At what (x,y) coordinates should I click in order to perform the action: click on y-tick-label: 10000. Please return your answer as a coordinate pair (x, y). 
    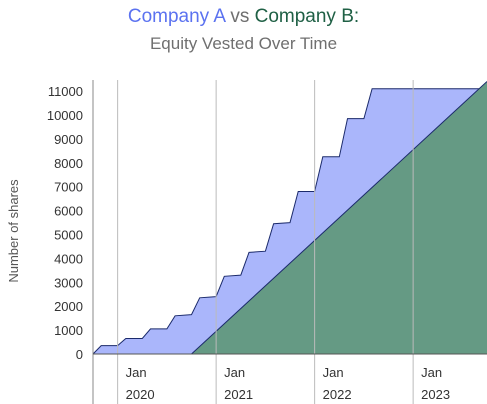
    Looking at the image, I should click on (65, 115).